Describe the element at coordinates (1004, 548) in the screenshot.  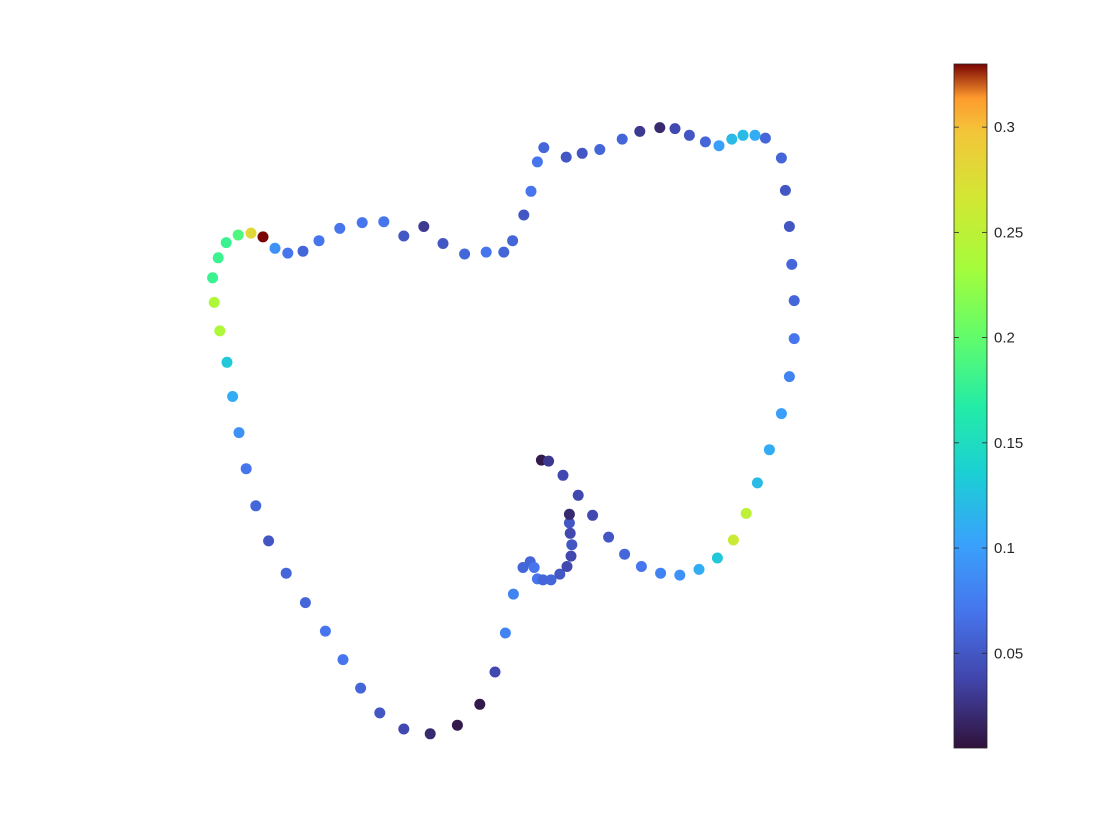
I see `colorbar-tick-label: 0.1` at that location.